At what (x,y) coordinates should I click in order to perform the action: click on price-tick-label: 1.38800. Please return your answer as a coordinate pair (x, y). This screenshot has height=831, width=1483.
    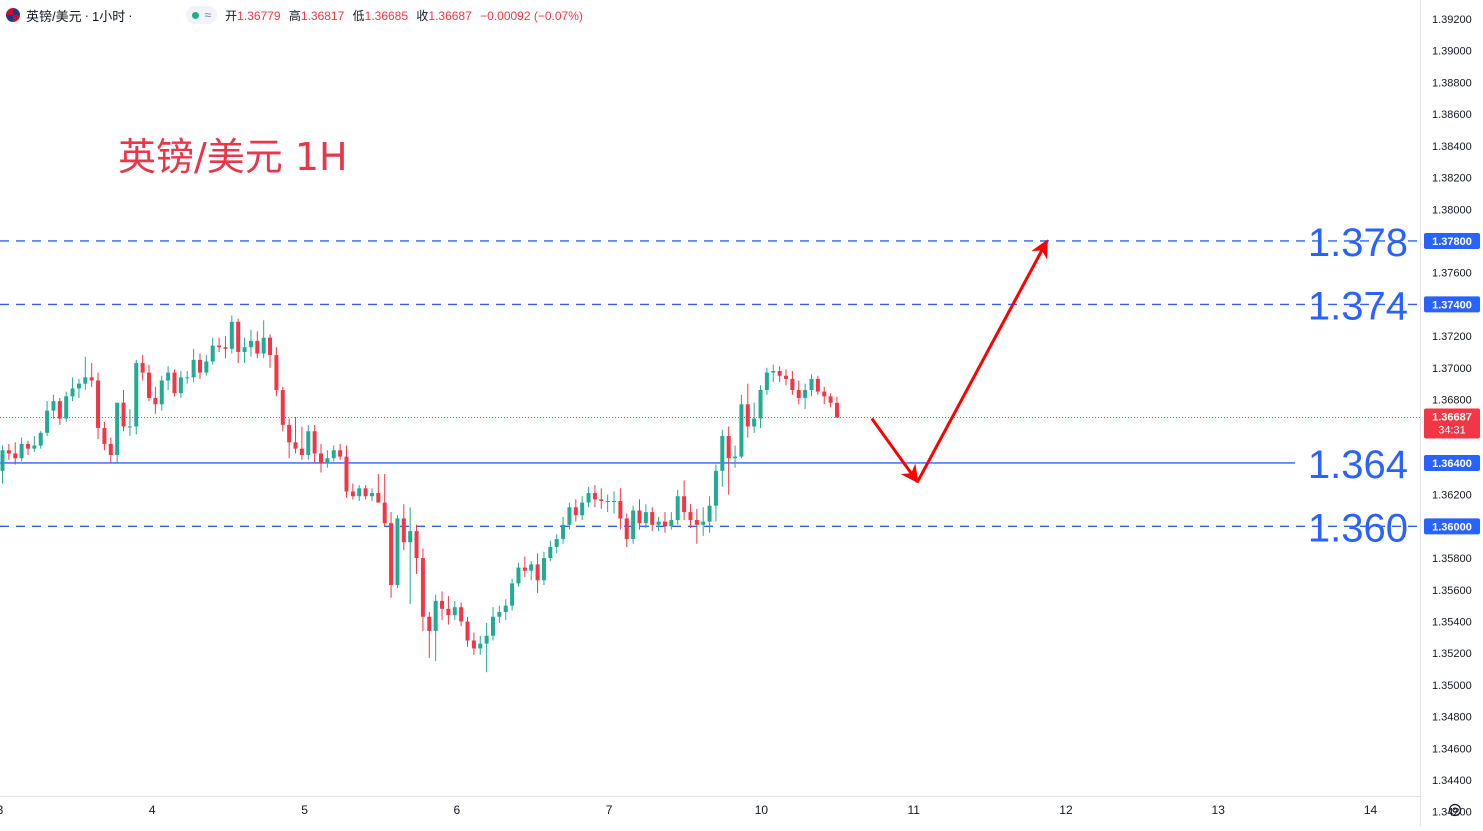
    Looking at the image, I should click on (1452, 83).